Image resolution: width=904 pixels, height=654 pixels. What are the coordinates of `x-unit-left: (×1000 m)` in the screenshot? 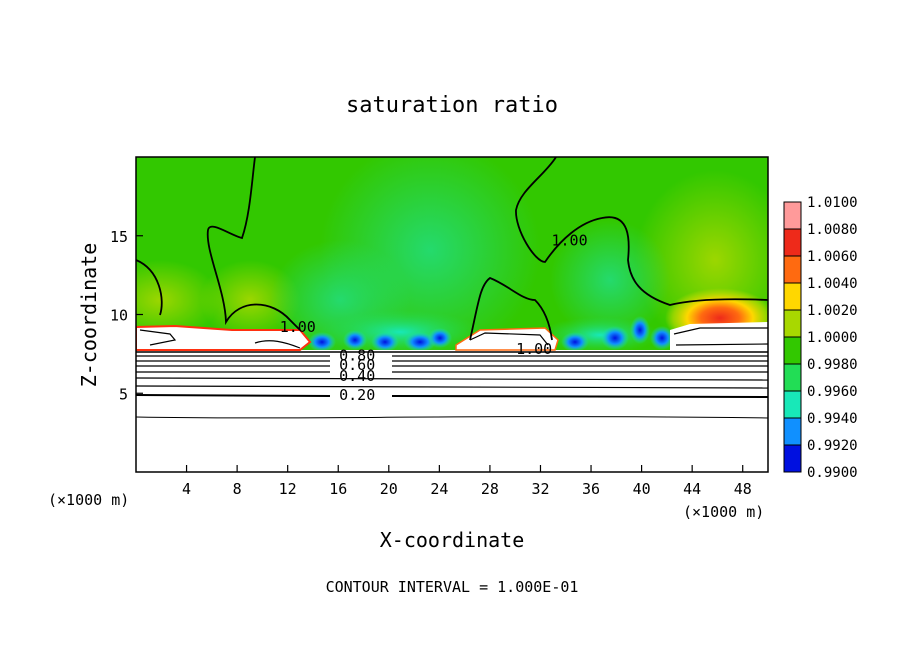 It's located at (88, 500).